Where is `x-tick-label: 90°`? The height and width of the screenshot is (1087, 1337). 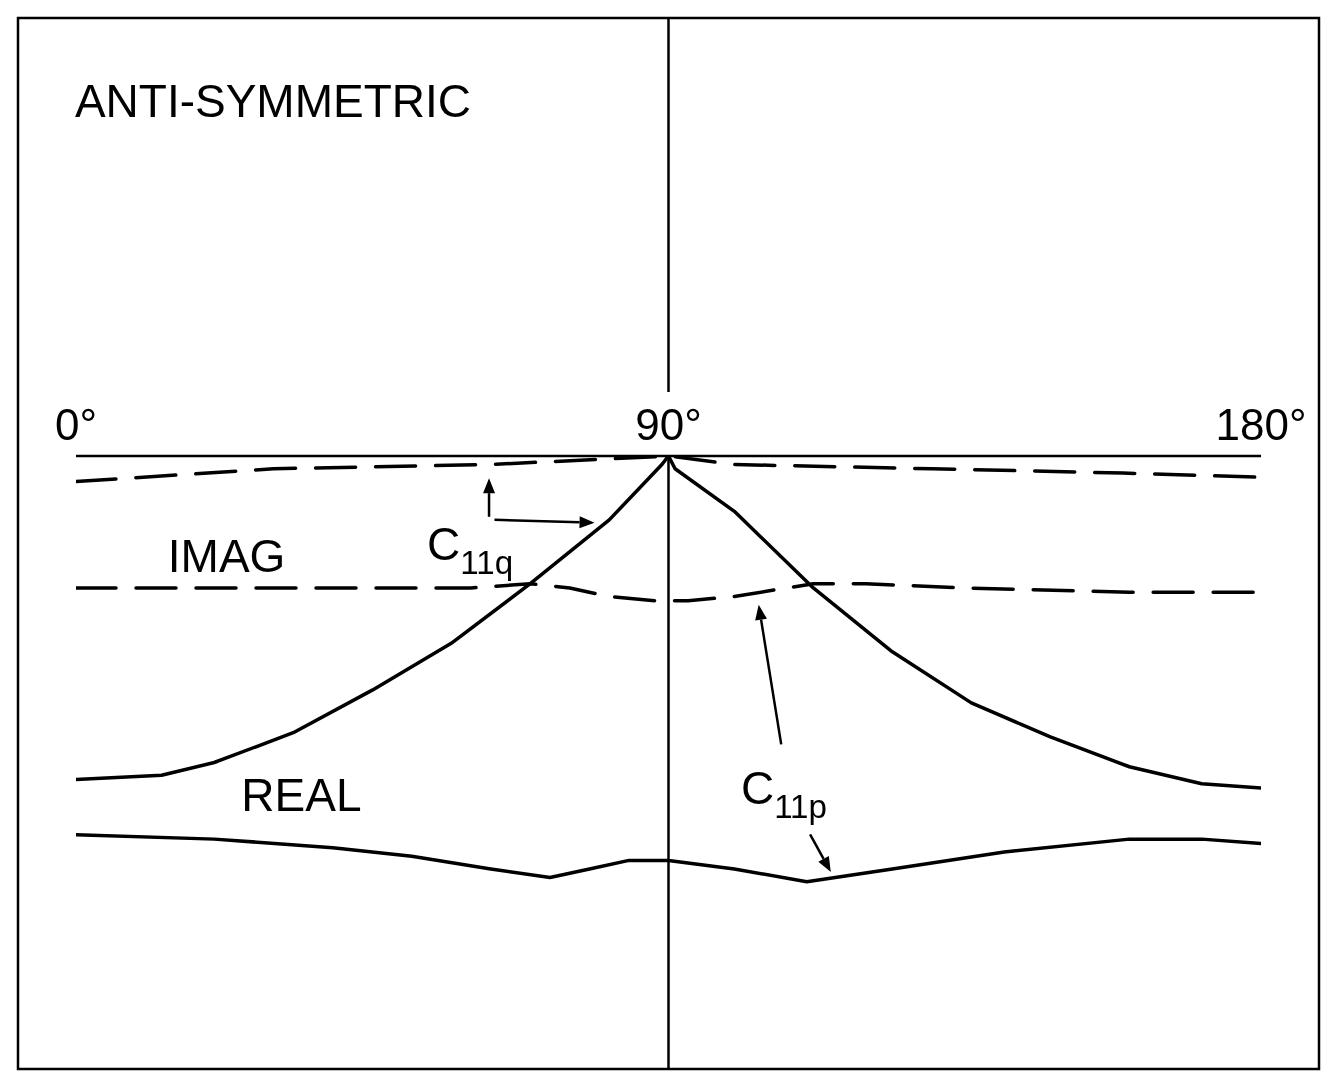 x-tick-label: 90° is located at coordinates (668, 424).